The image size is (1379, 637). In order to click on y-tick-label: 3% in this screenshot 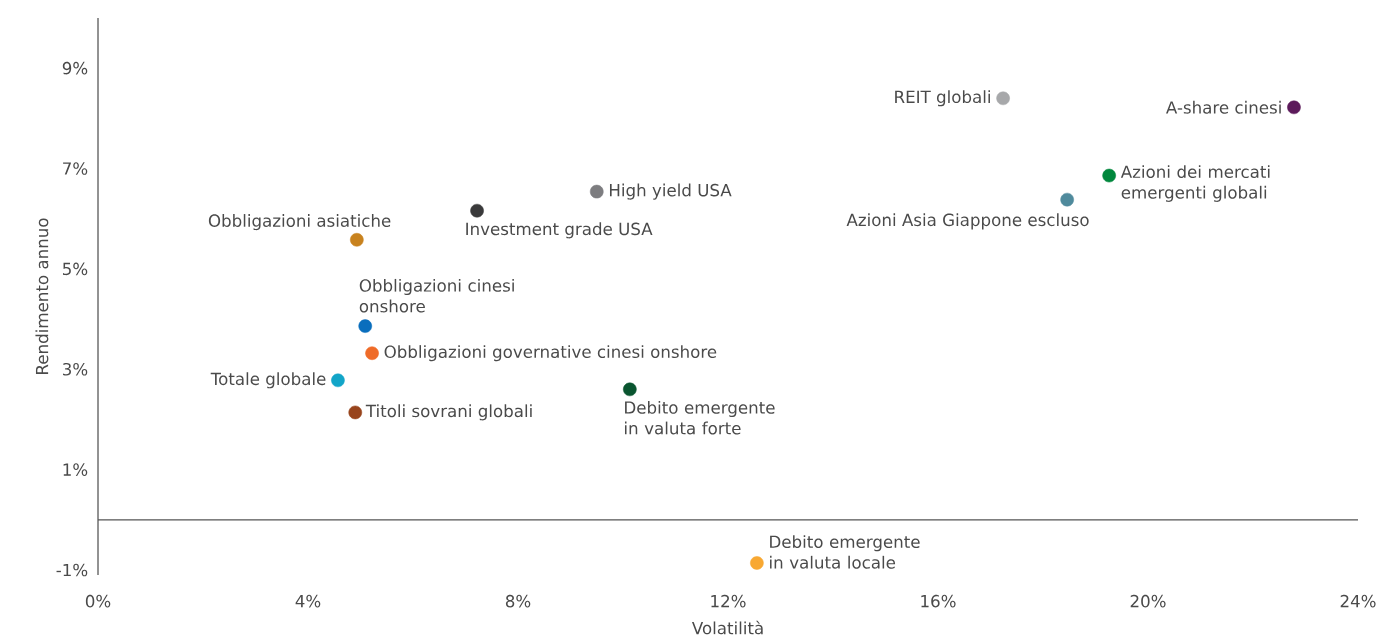, I will do `click(75, 369)`.